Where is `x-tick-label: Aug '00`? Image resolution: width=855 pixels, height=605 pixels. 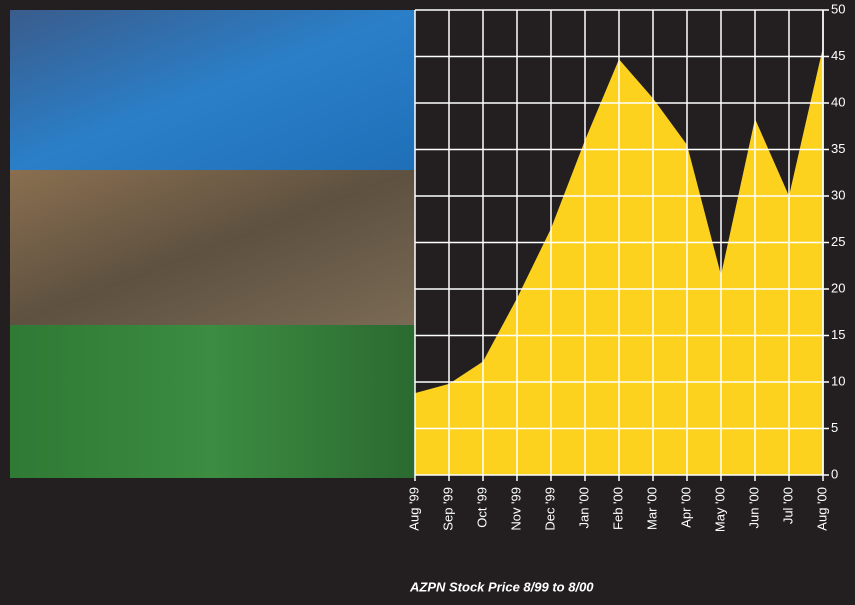
x-tick-label: Aug '00 is located at coordinates (821, 509).